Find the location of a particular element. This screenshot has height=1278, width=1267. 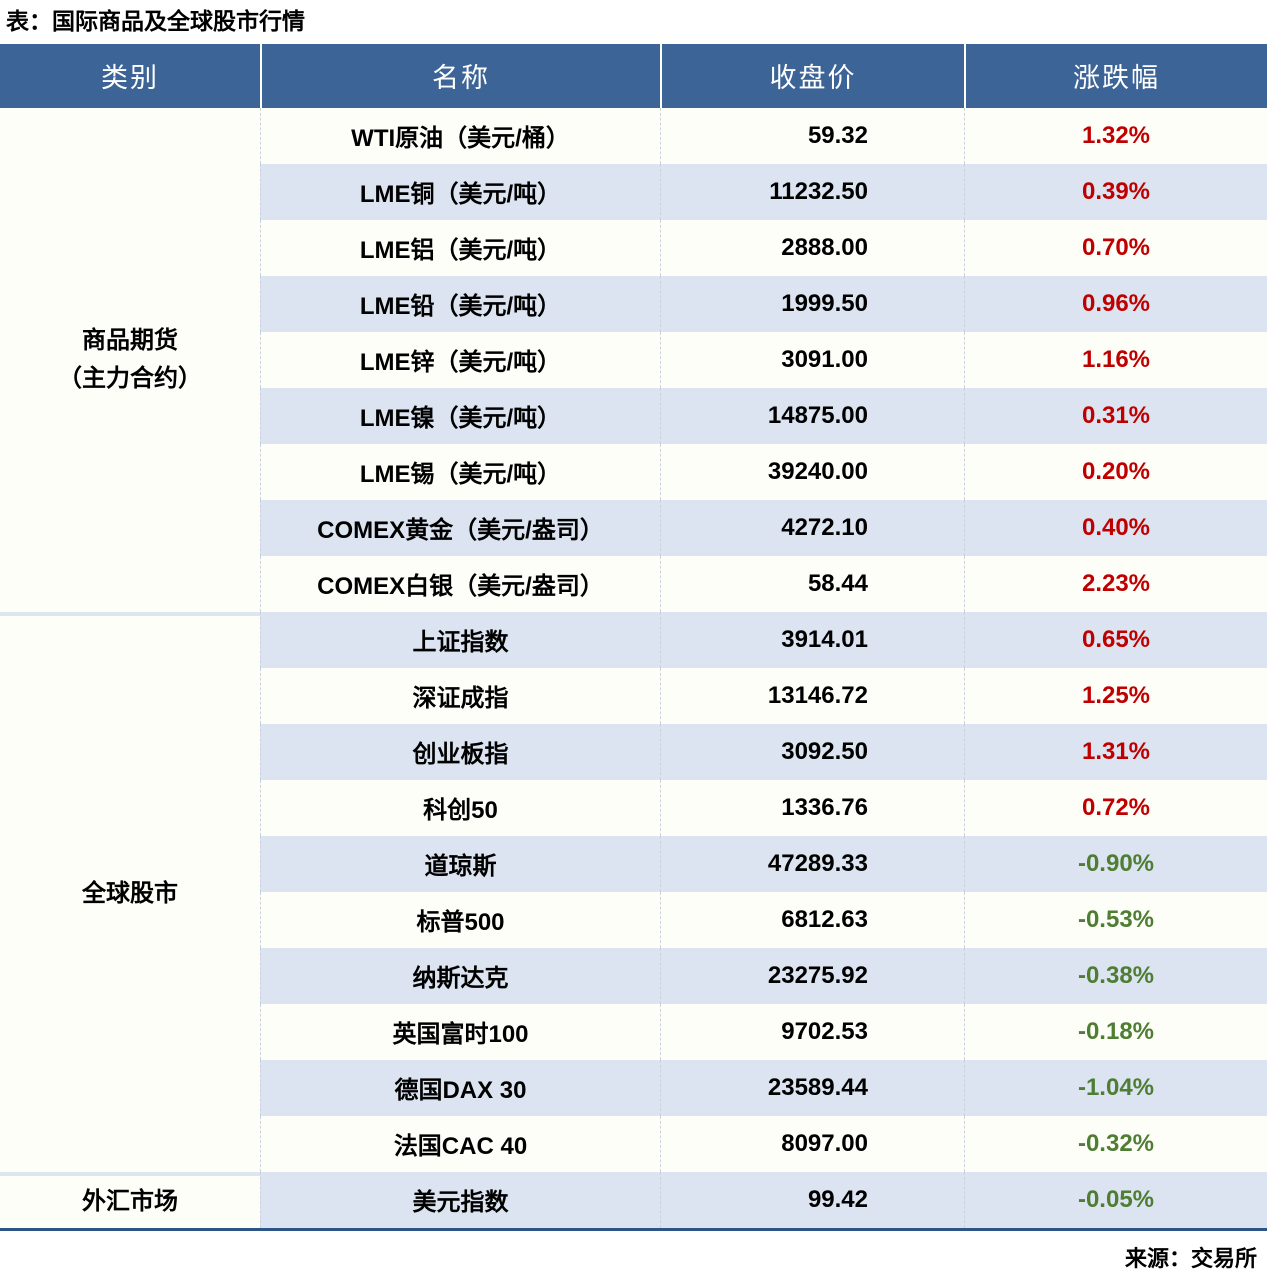

close-price-cell: 3914.01 is located at coordinates (812, 639).